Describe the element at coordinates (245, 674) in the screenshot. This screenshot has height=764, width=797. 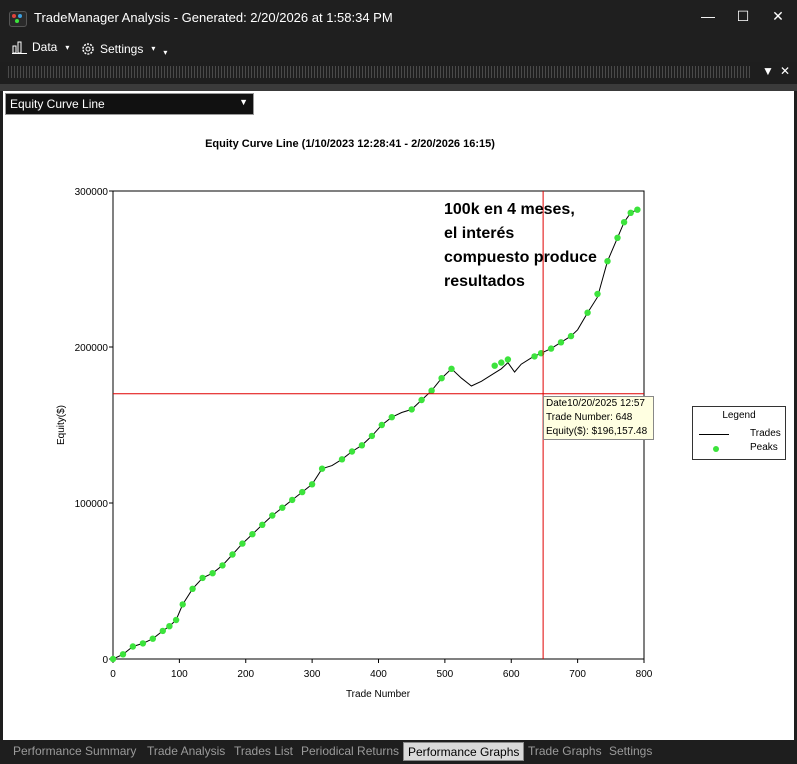
I see `x-tick-label: 200` at that location.